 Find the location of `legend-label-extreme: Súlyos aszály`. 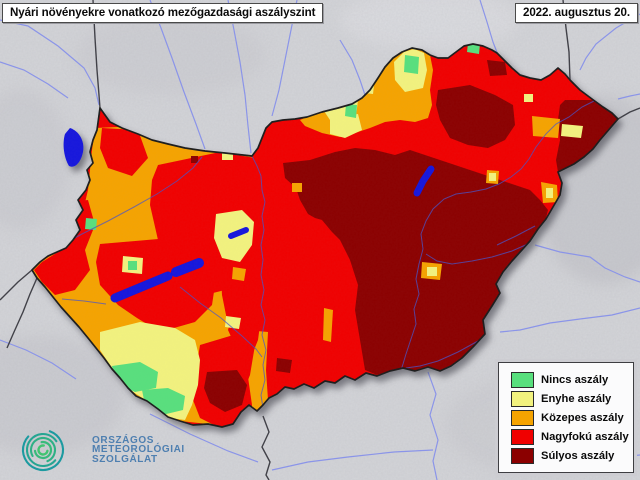

legend-label-extreme: Súlyos aszály is located at coordinates (578, 455).